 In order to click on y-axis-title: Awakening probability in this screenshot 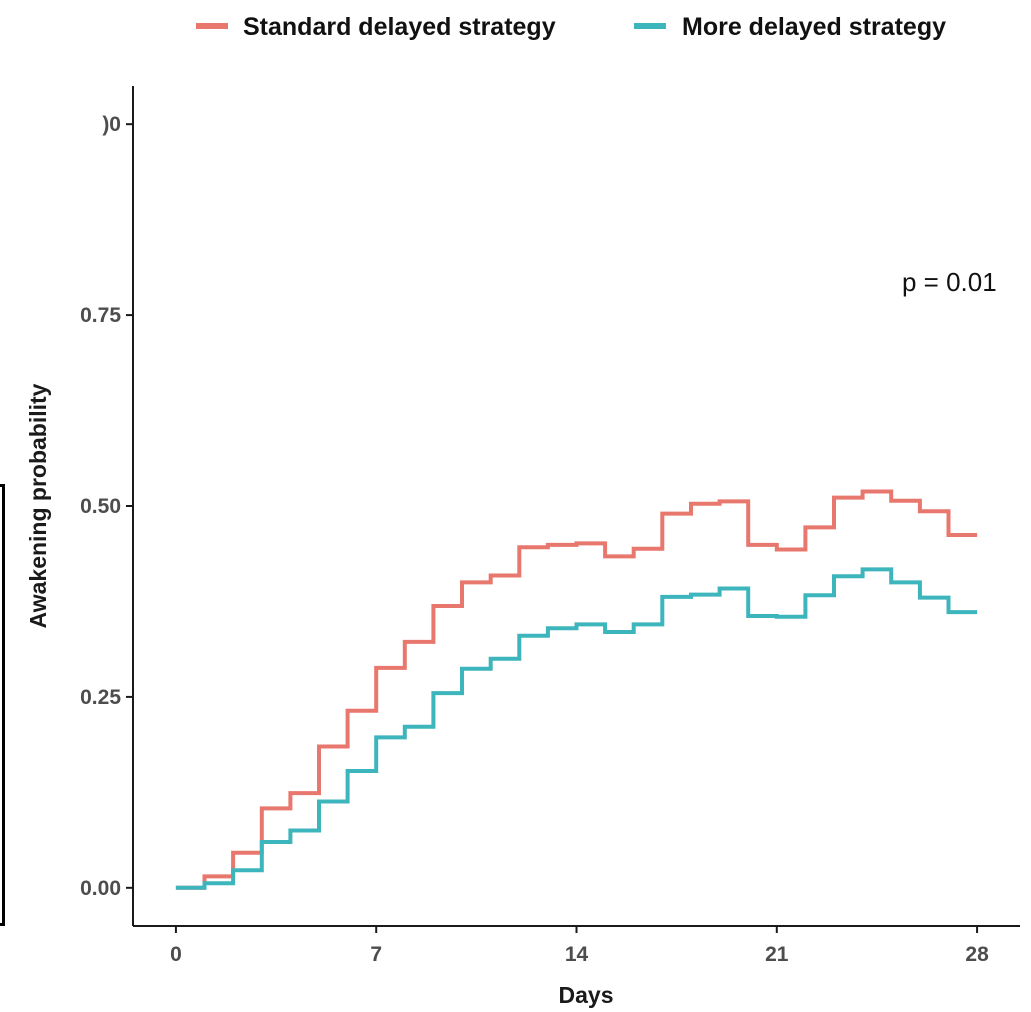, I will do `click(38, 505)`.